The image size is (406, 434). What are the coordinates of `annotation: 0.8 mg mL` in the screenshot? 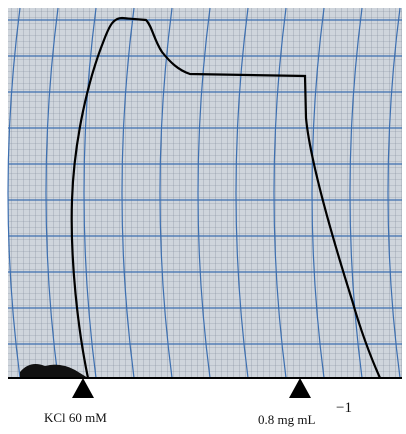 It's located at (286, 419).